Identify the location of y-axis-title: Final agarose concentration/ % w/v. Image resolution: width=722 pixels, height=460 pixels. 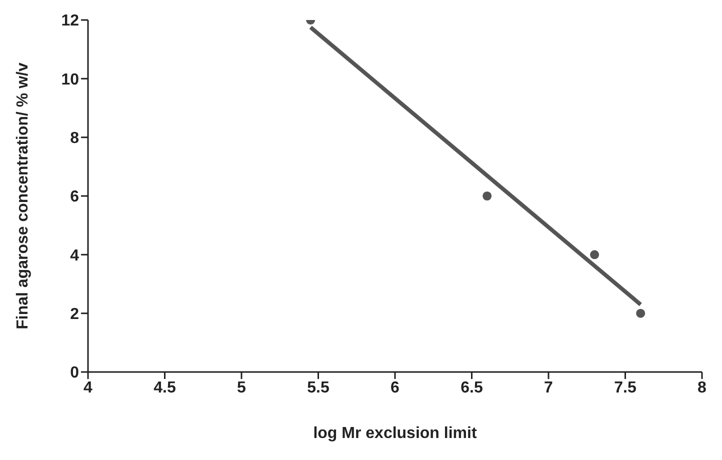
(23, 196).